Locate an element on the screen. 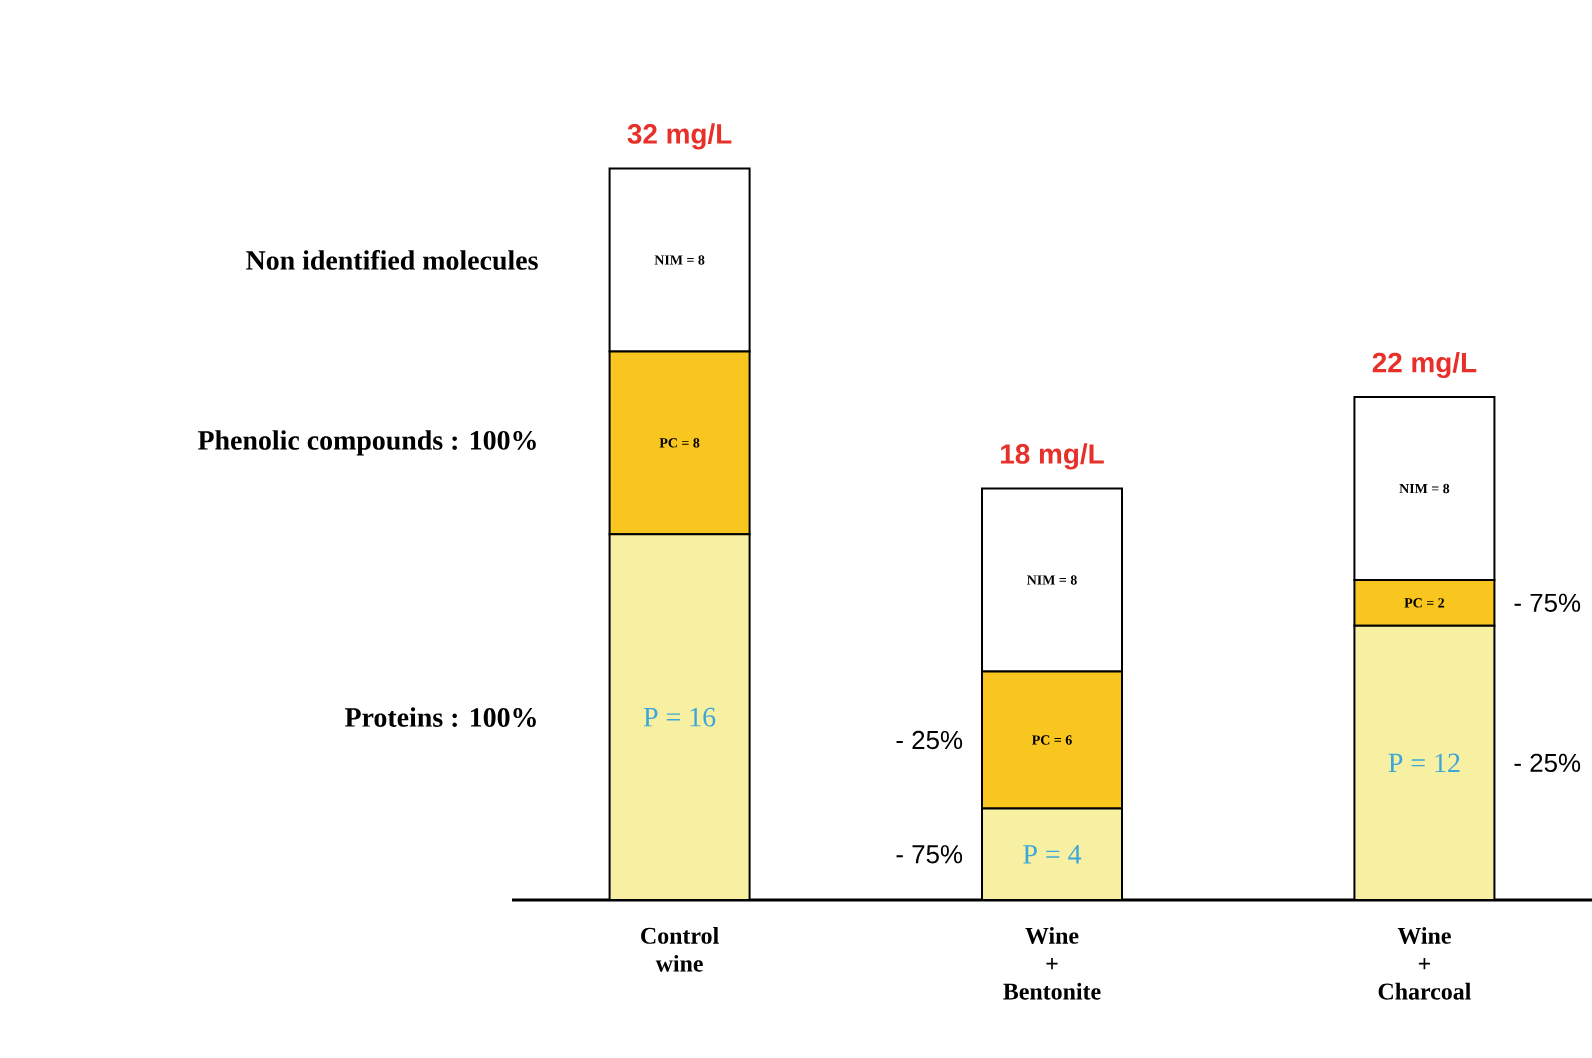 The image size is (1592, 1058). x-tick-label: Wine + Bentonite is located at coordinates (1052, 963).